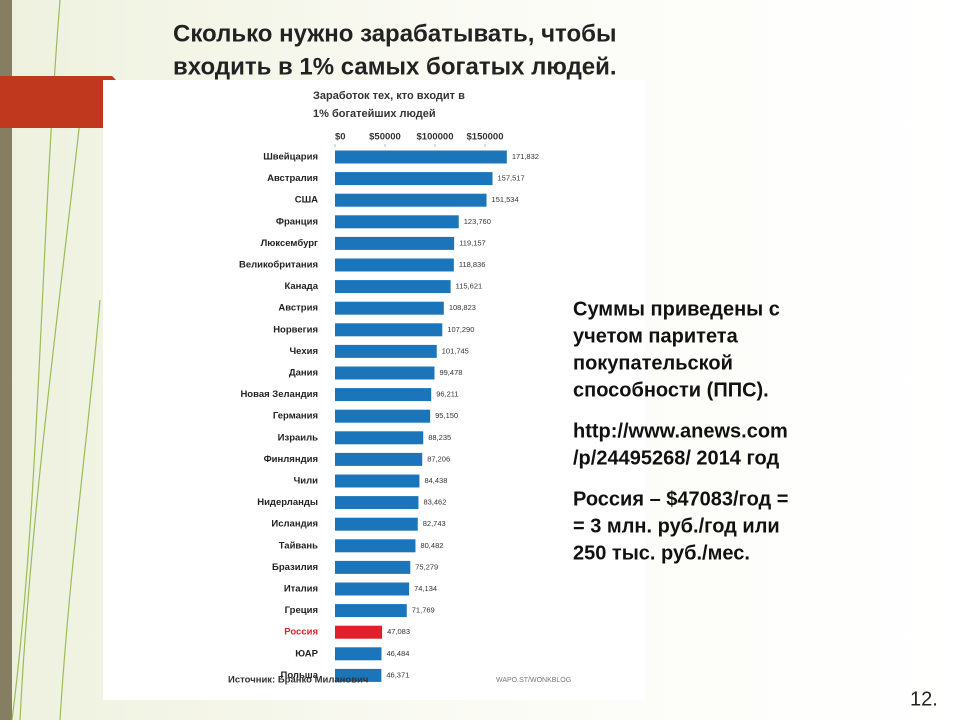 This screenshot has height=725, width=960. I want to click on chart-title: Заработок тех, кто входит в, so click(389, 96).